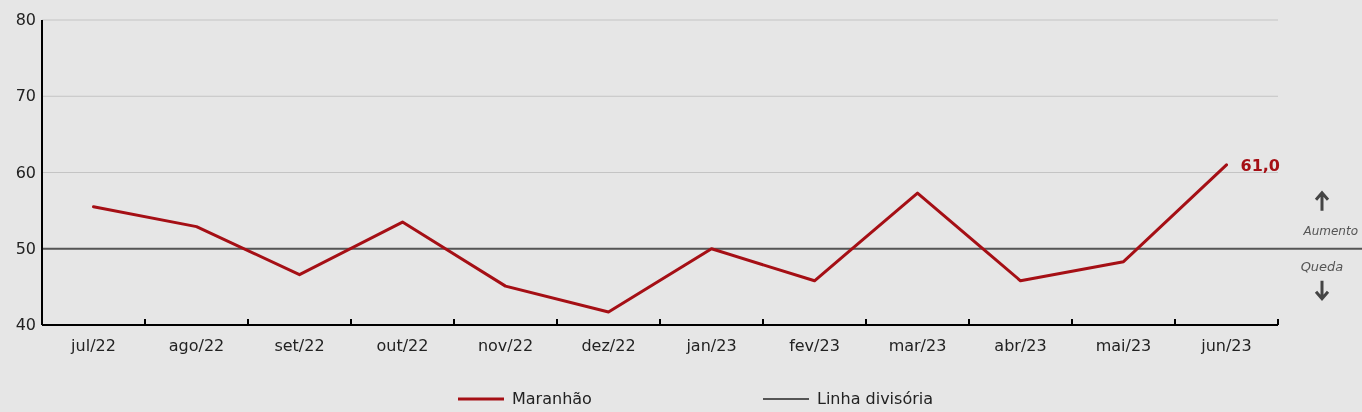 This screenshot has height=412, width=1362. What do you see at coordinates (1226, 345) in the screenshot?
I see `x-tick-label: jun/23` at bounding box center [1226, 345].